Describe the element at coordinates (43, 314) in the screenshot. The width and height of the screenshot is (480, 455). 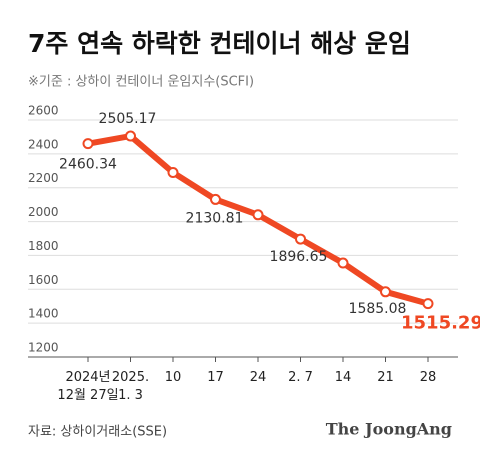
I see `y-tick-label: 1400` at that location.